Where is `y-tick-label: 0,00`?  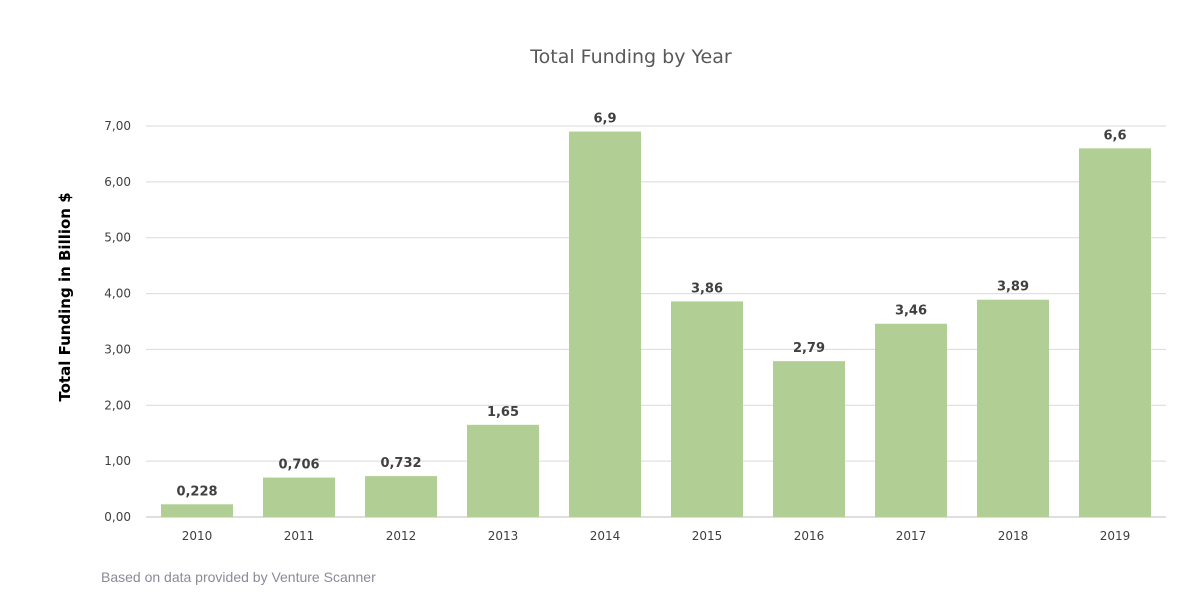
y-tick-label: 0,00 is located at coordinates (117, 517).